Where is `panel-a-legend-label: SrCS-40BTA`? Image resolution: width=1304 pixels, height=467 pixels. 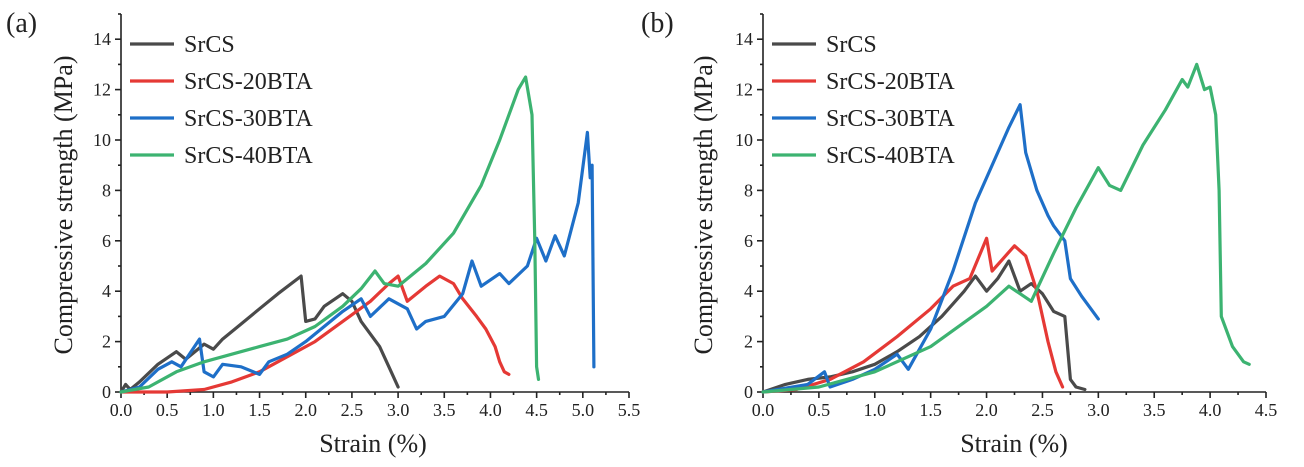
panel-a-legend-label: SrCS-40BTA is located at coordinates (248, 156).